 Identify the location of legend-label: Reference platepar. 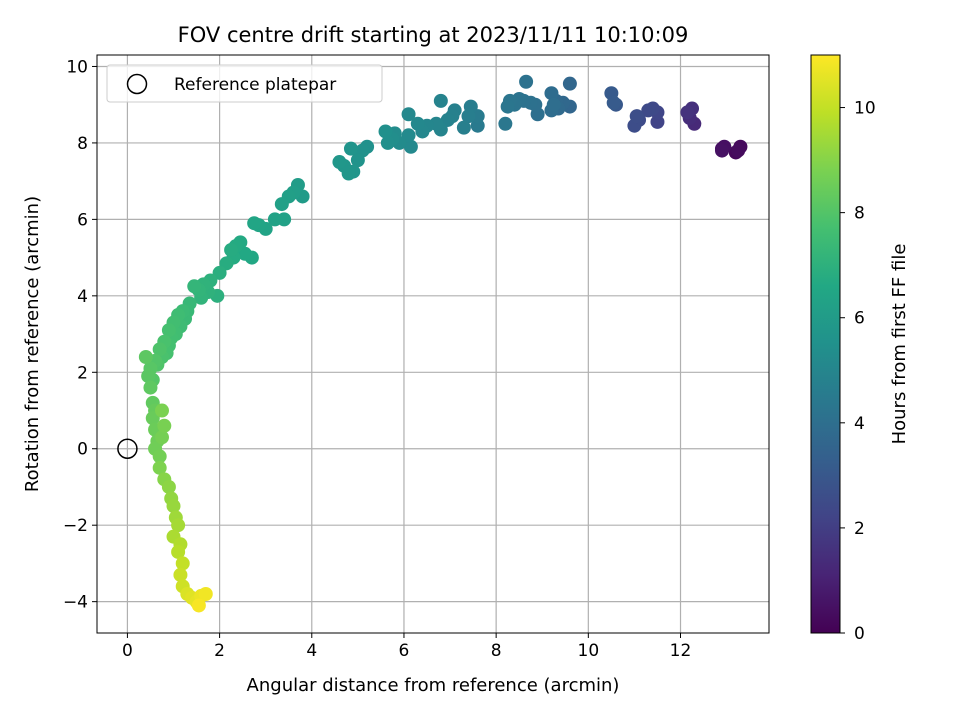
(255, 85).